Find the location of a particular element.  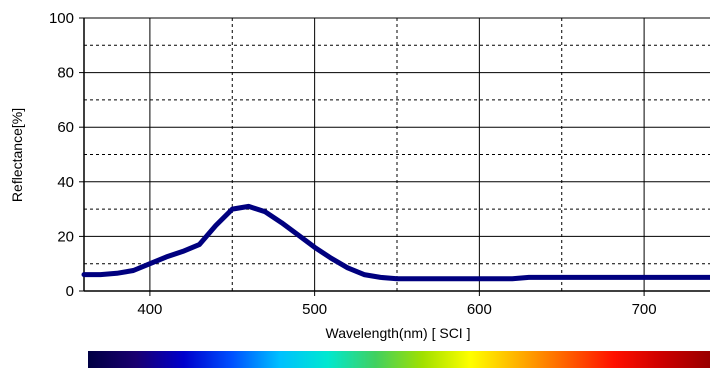

x-tick-label: 400 is located at coordinates (149, 309).